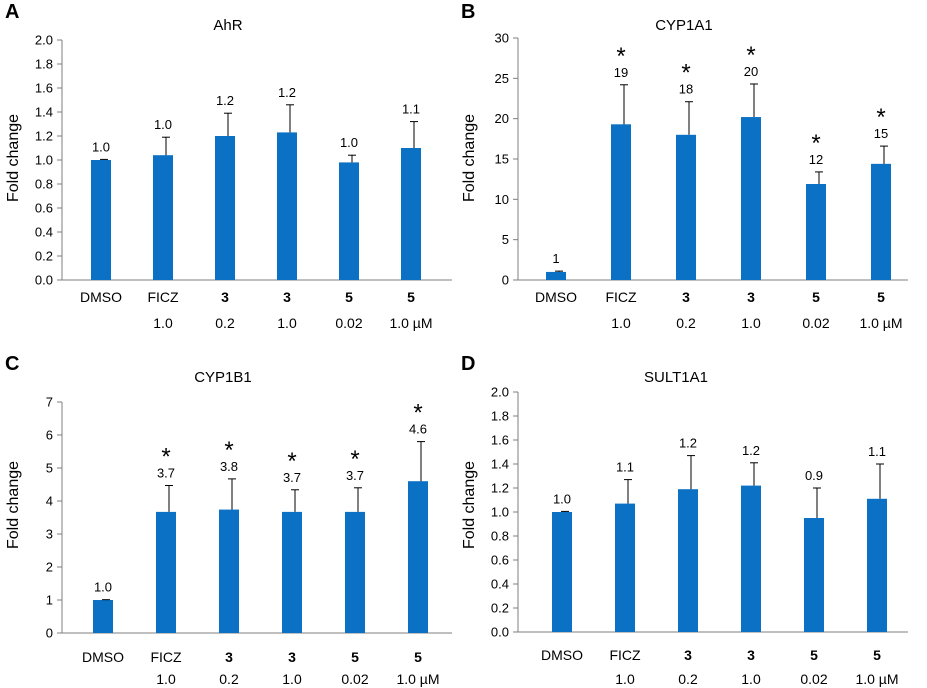  What do you see at coordinates (44, 40) in the screenshot?
I see `y-tick-label: 2.0` at bounding box center [44, 40].